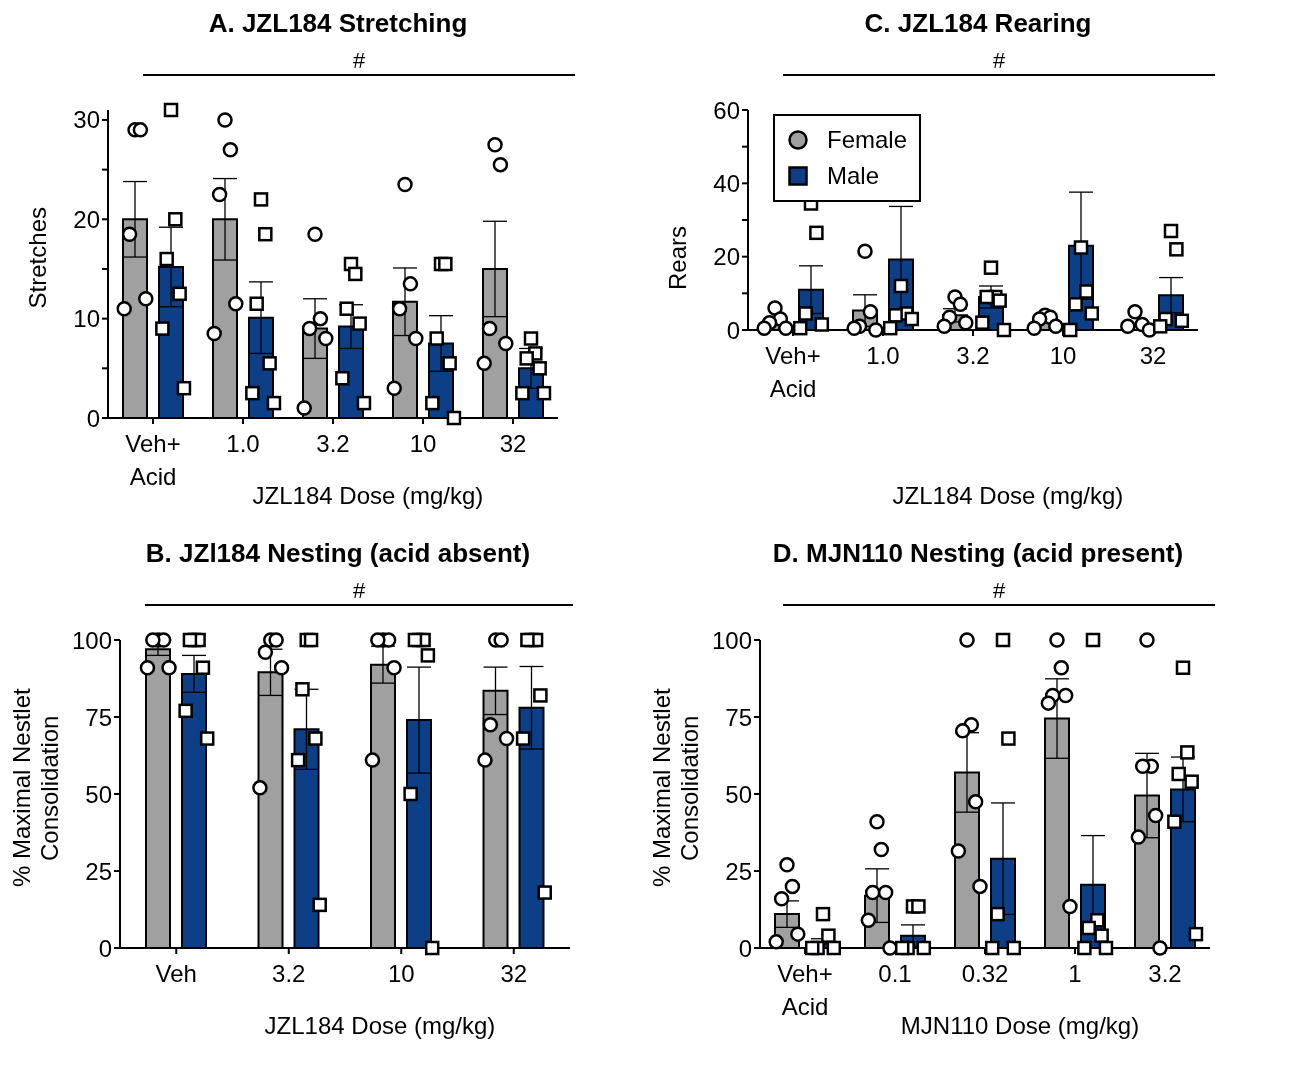  What do you see at coordinates (176, 973) in the screenshot?
I see `x-tick-label: Veh` at bounding box center [176, 973].